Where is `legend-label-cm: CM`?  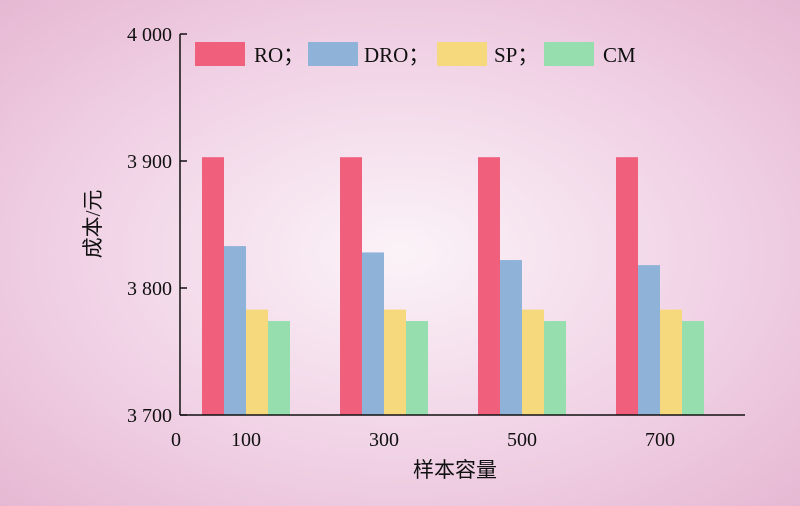 legend-label-cm: CM is located at coordinates (619, 55).